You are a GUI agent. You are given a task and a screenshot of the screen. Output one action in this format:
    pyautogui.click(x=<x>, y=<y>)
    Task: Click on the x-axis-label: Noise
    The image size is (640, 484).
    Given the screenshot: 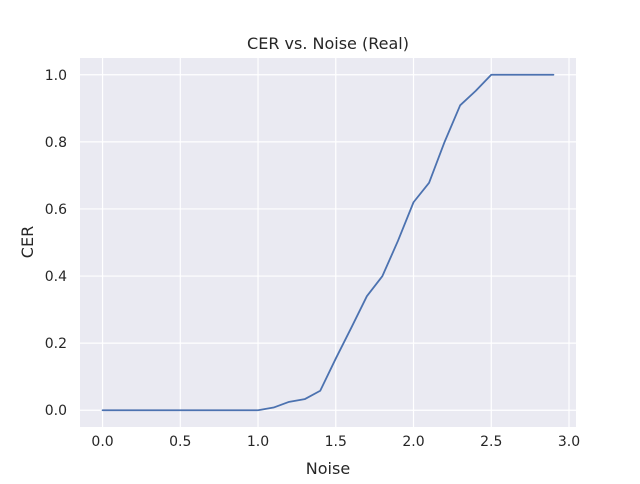 What is the action you would take?
    pyautogui.click(x=328, y=468)
    